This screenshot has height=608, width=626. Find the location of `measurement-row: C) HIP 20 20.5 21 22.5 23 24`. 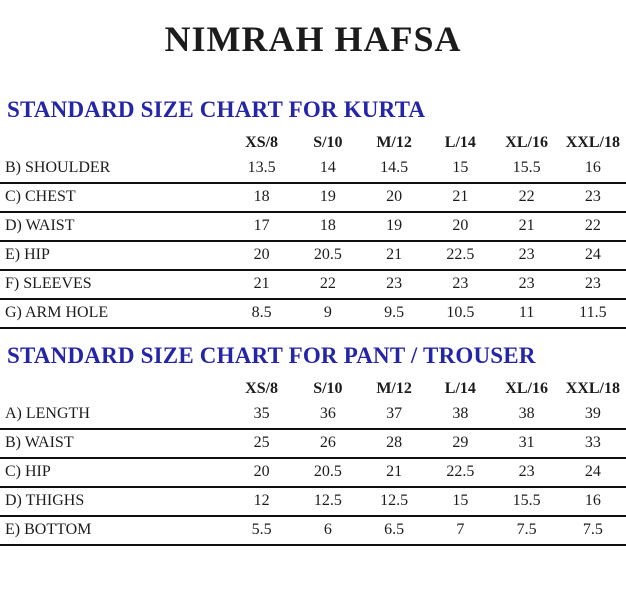

measurement-row: C) HIP 20 20.5 21 22.5 23 24 is located at coordinates (313, 472).